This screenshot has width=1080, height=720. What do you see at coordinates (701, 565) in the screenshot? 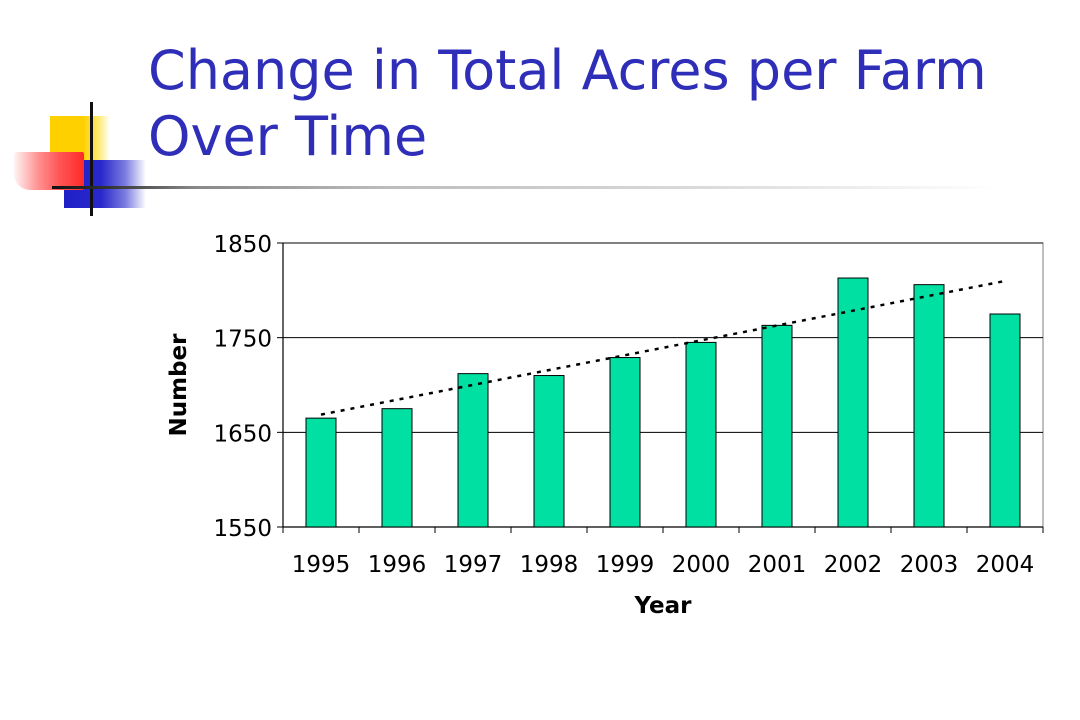
I see `x-tick-label: 2000` at bounding box center [701, 565].